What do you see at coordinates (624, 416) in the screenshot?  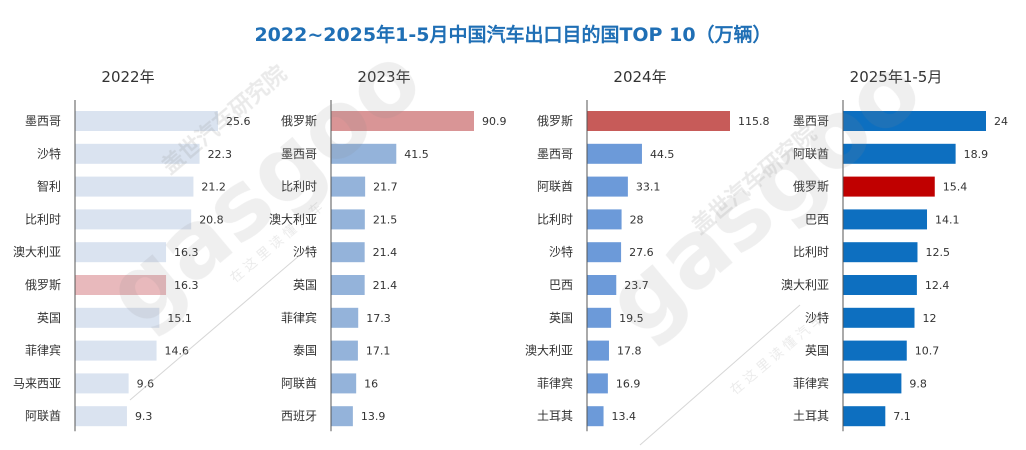 I see `value-label: 13.4` at bounding box center [624, 416].